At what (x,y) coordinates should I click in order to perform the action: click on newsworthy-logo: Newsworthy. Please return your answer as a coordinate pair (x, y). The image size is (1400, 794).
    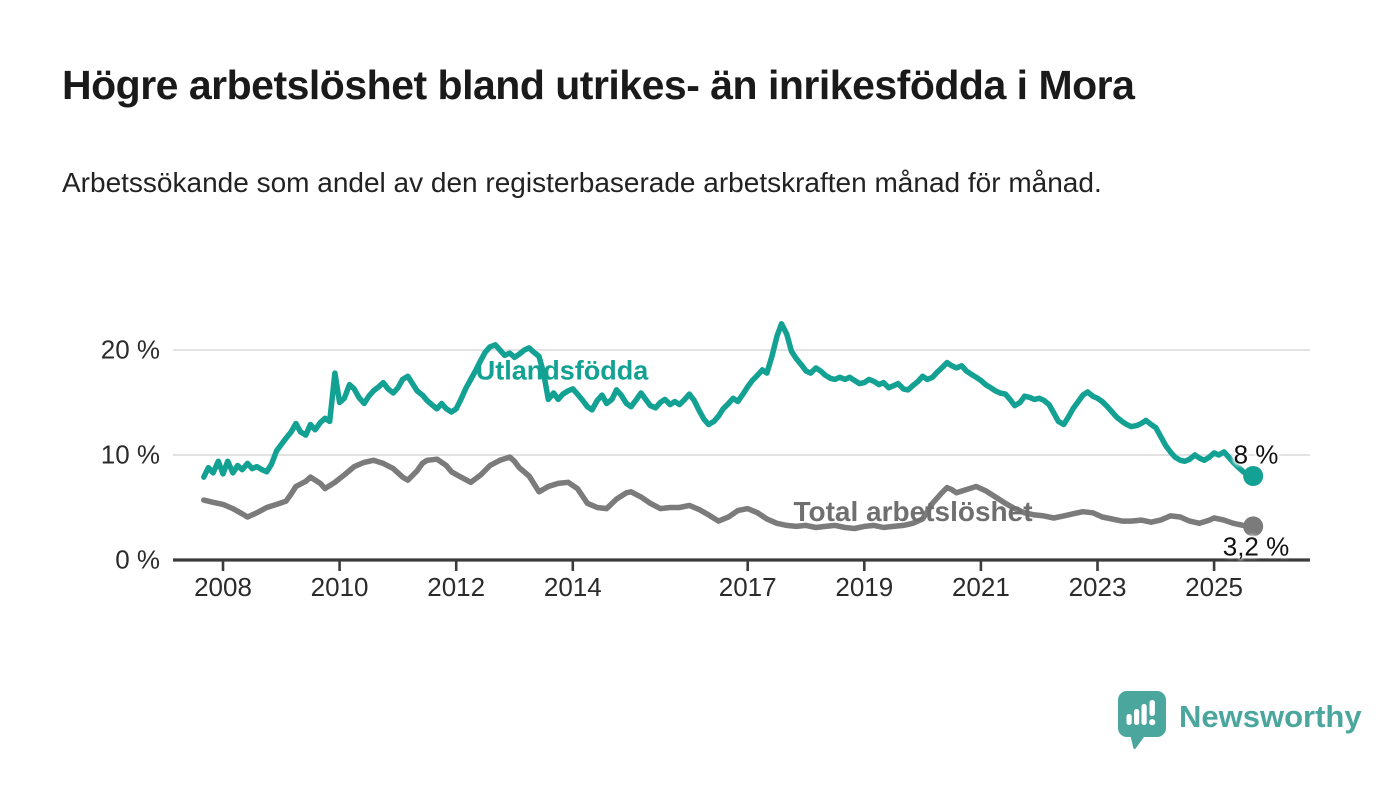
    Looking at the image, I should click on (1239, 720).